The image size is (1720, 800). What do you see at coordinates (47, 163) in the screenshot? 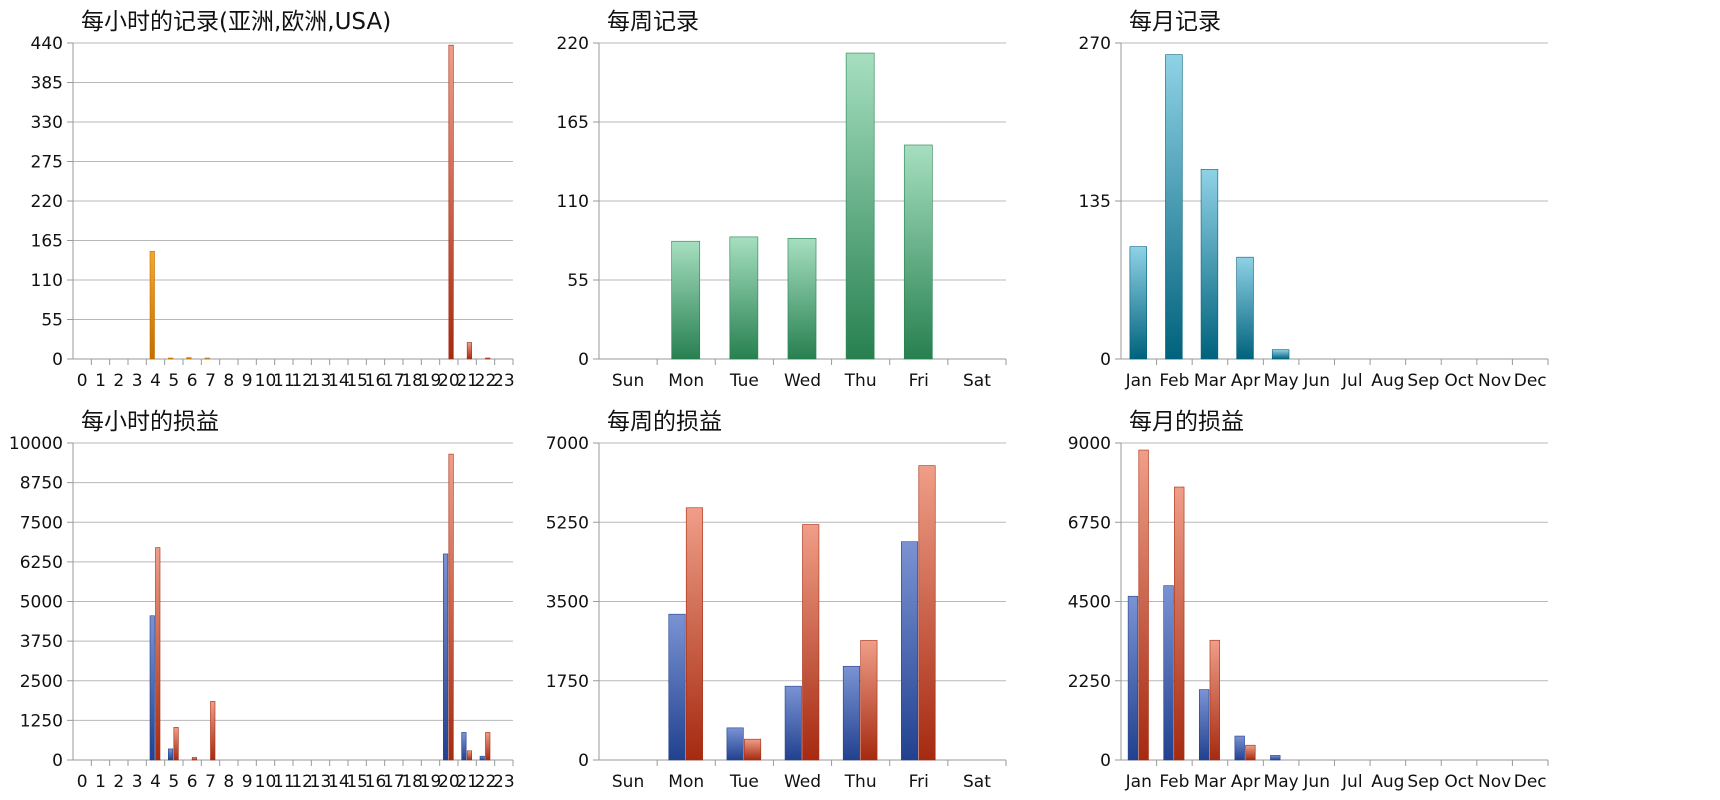
I see `y-tick-label: 275` at bounding box center [47, 163].